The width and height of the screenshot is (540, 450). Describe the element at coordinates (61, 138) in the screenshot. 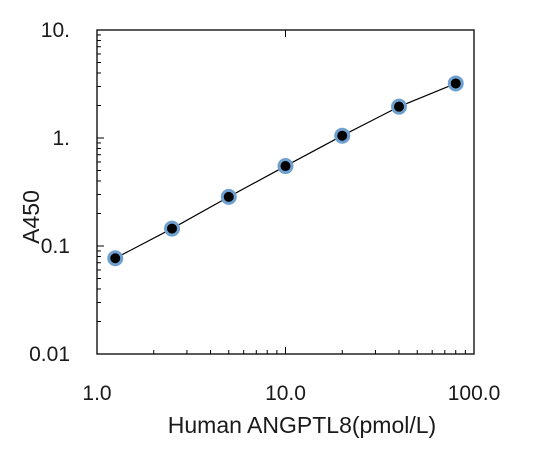

I see `y-tick-label: 1.` at that location.